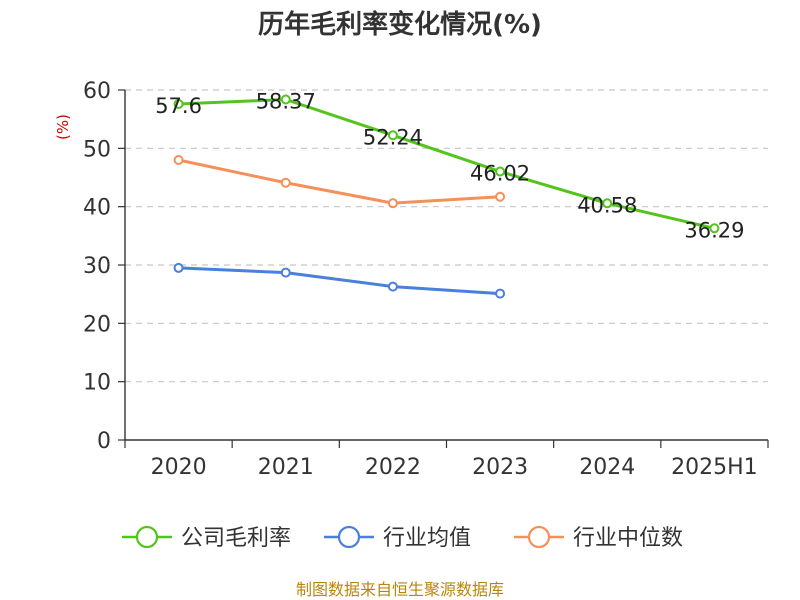  Describe the element at coordinates (97, 324) in the screenshot. I see `y-tick-label: 20` at that location.